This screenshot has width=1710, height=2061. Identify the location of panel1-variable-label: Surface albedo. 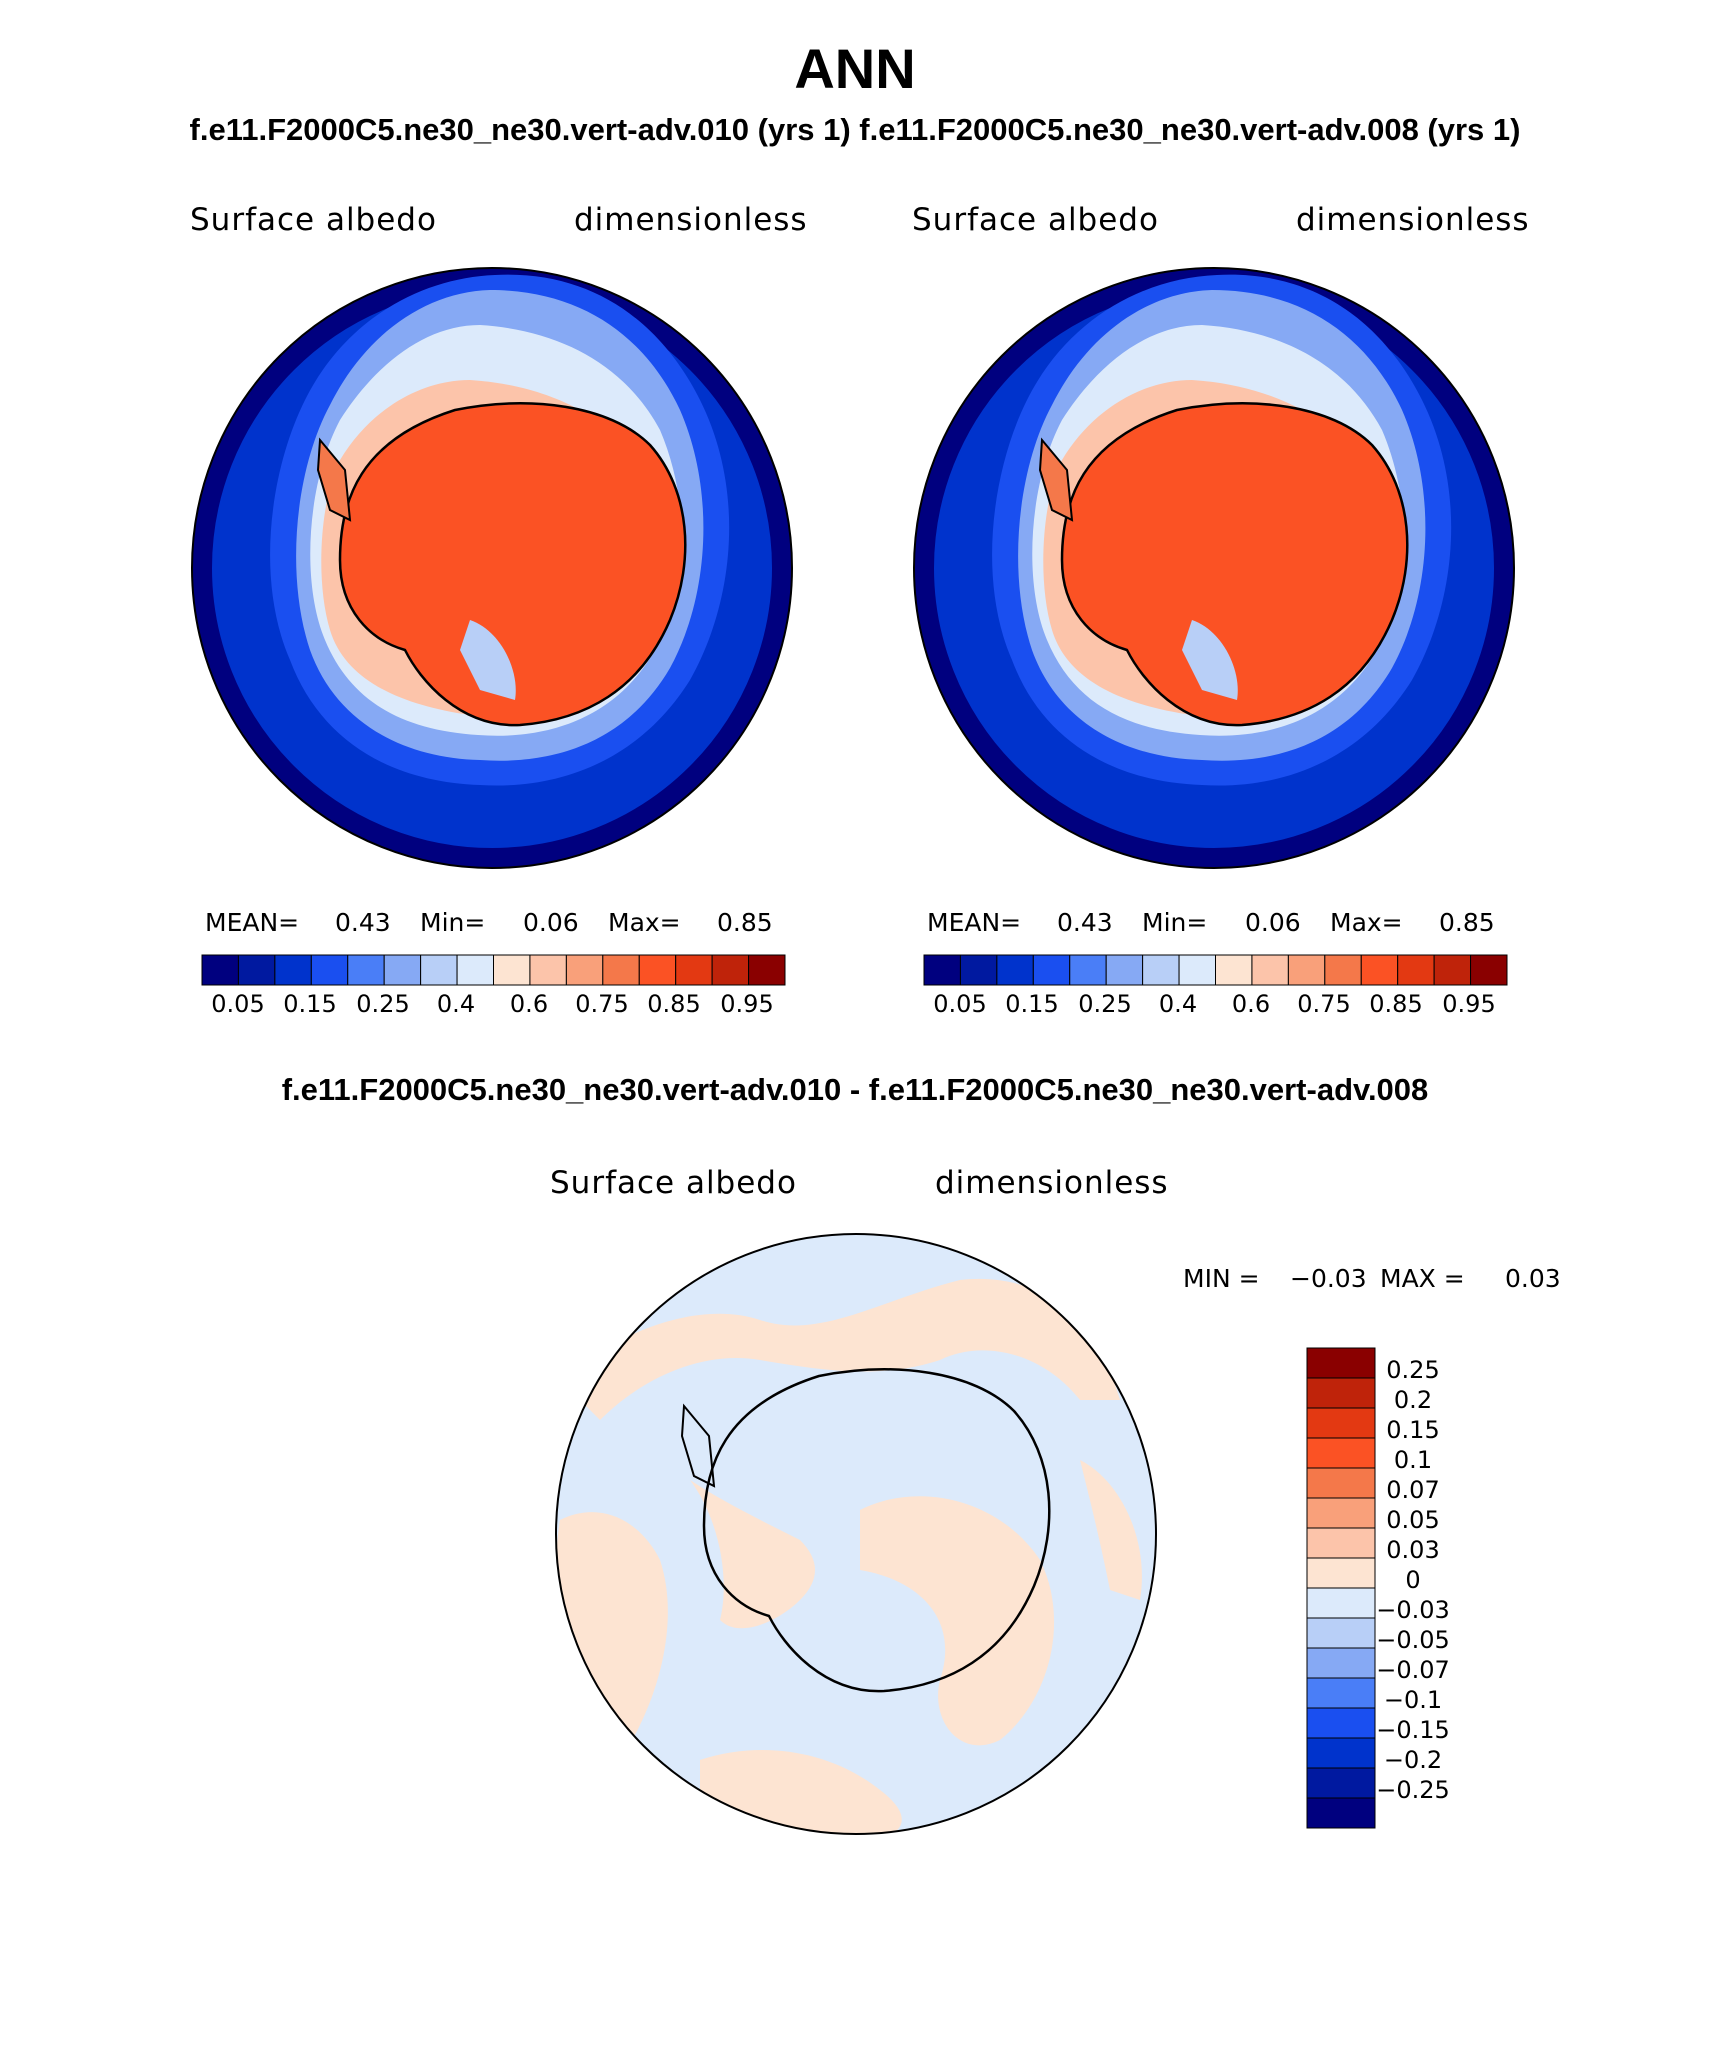
(313, 220).